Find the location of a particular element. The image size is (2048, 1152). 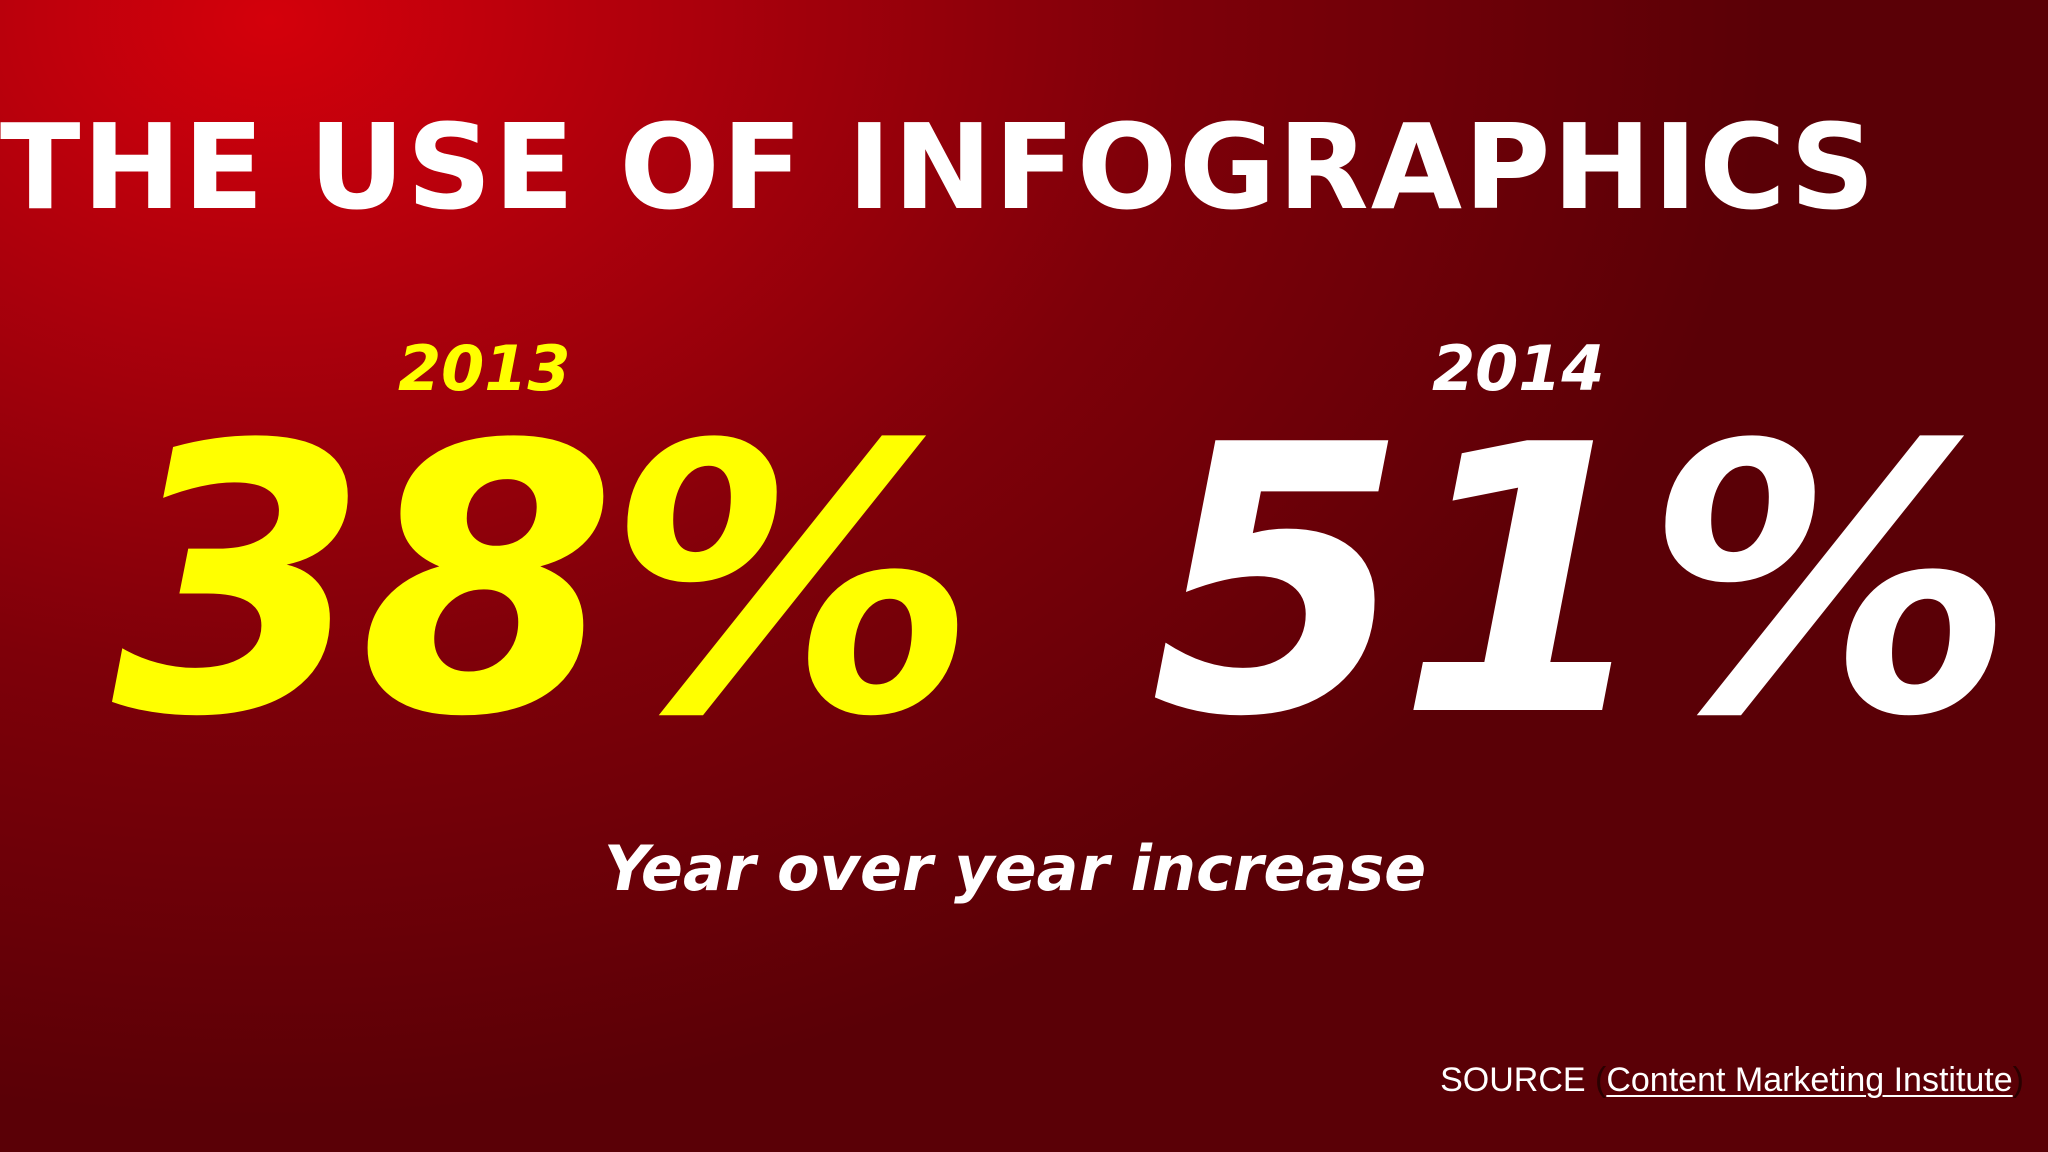

source-citation: SOURCE (Content Marketing Institute) is located at coordinates (1732, 1080).